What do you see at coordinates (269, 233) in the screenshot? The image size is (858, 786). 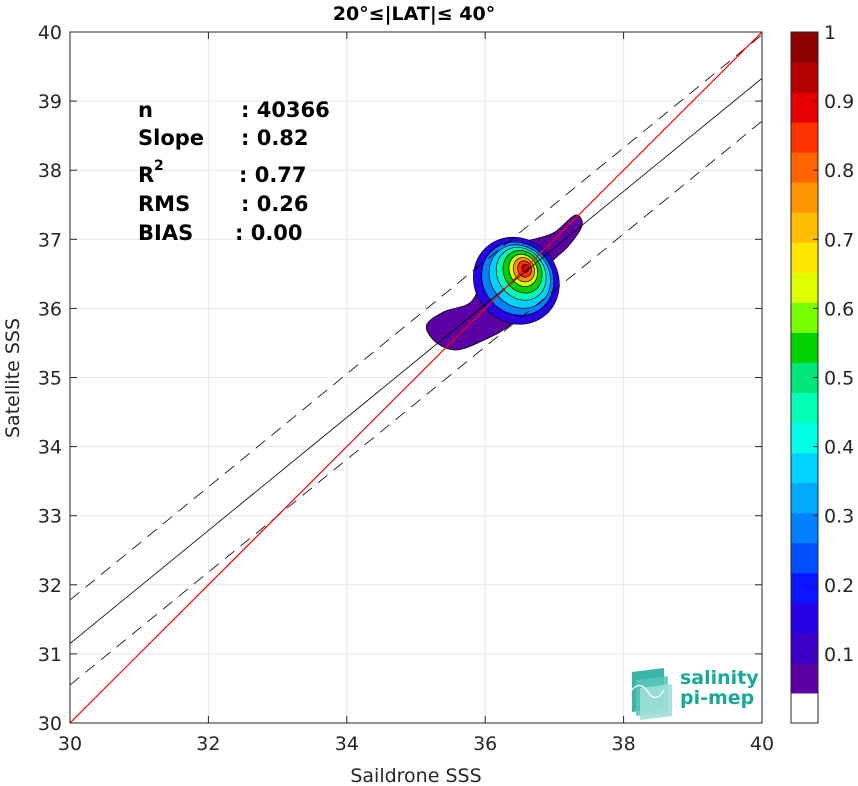 I see `stat-value-bias: : 0.00` at bounding box center [269, 233].